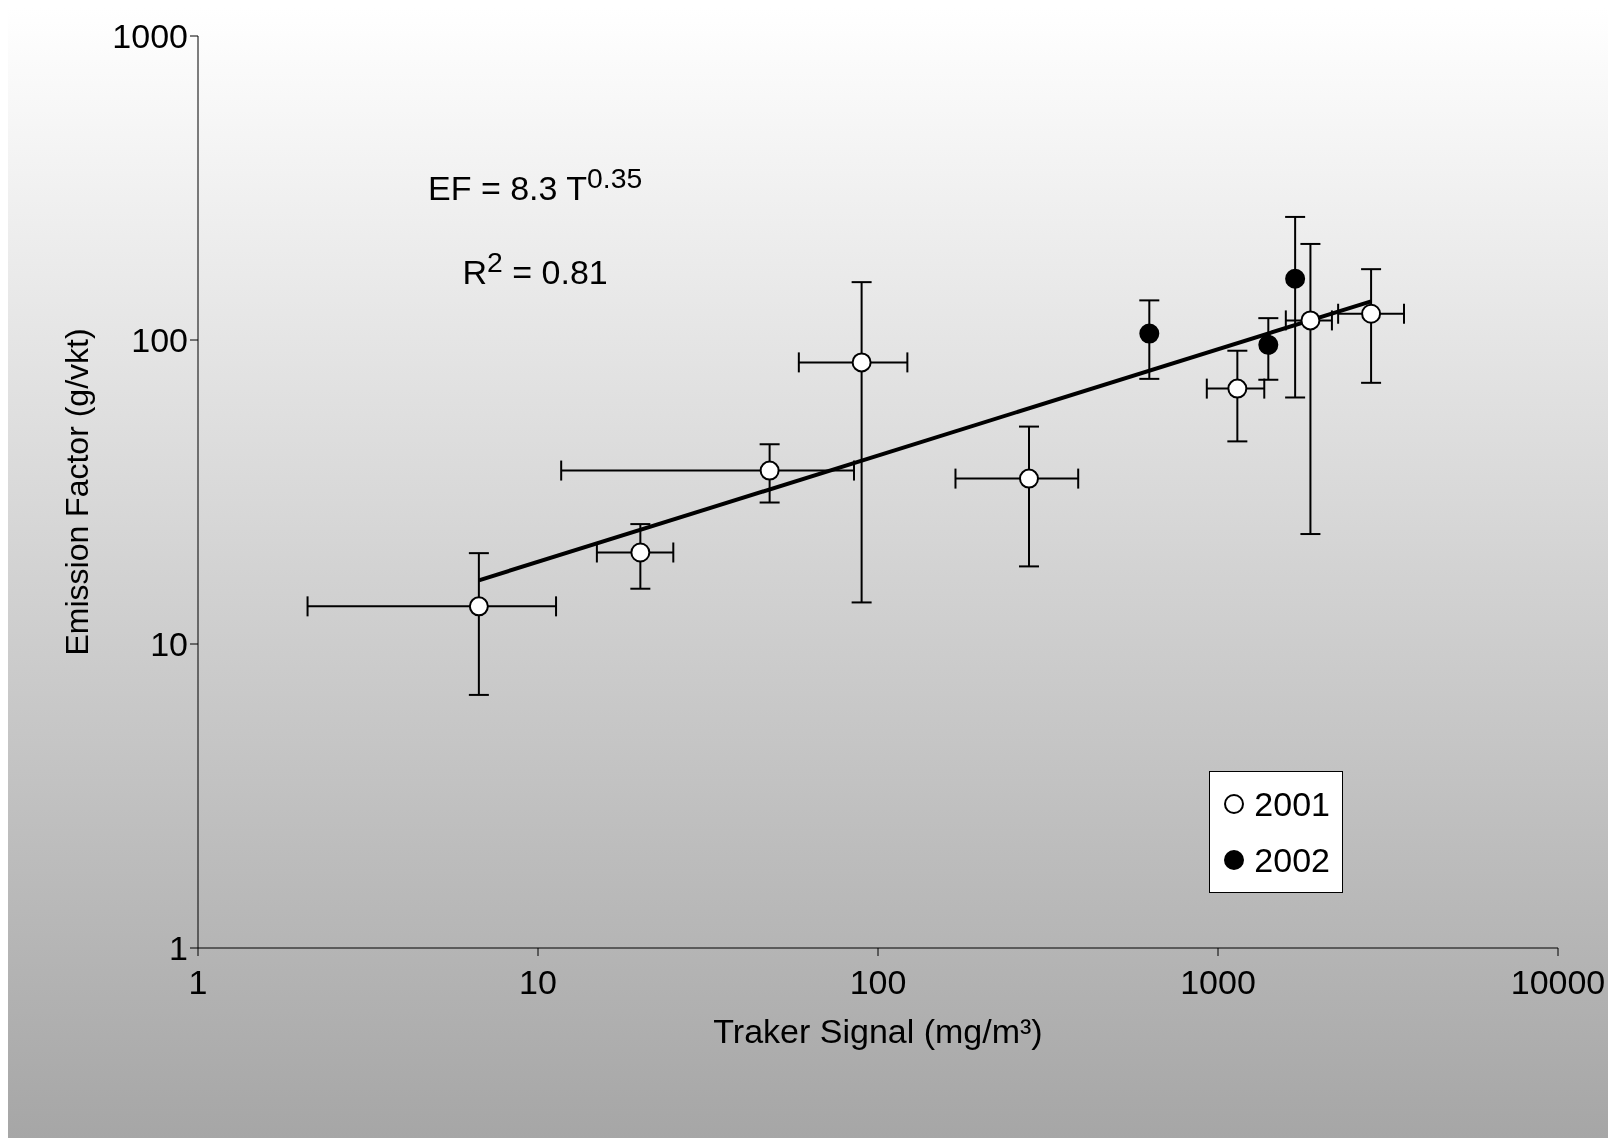  What do you see at coordinates (159, 340) in the screenshot?
I see `y-tick-label: 100` at bounding box center [159, 340].